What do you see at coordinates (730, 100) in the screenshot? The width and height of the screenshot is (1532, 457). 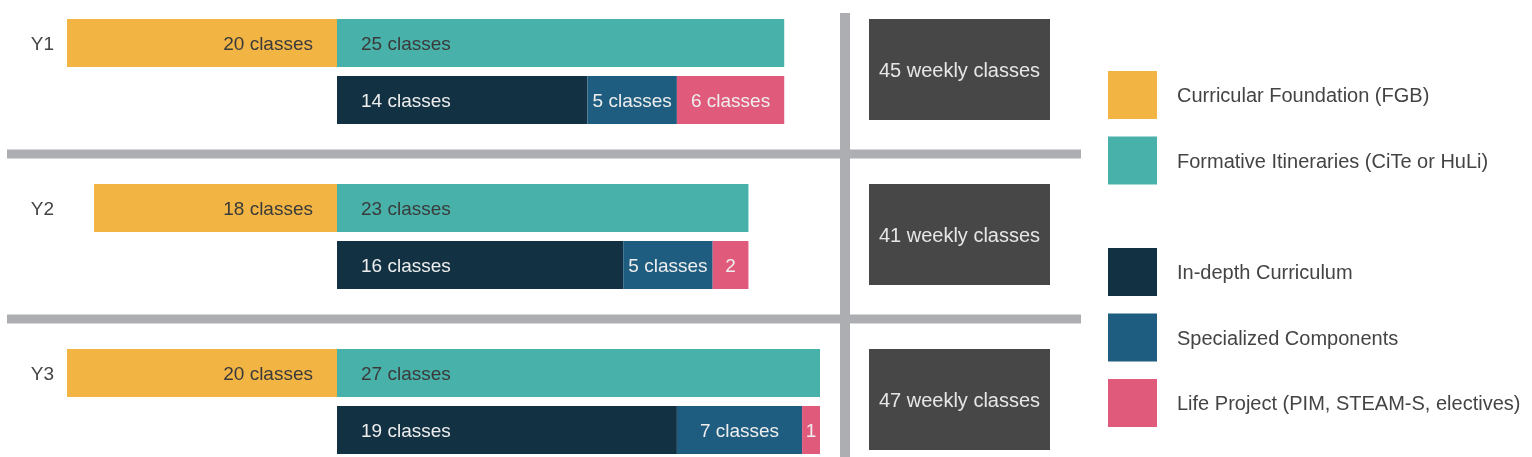 I see `data-label: 6 classes` at bounding box center [730, 100].